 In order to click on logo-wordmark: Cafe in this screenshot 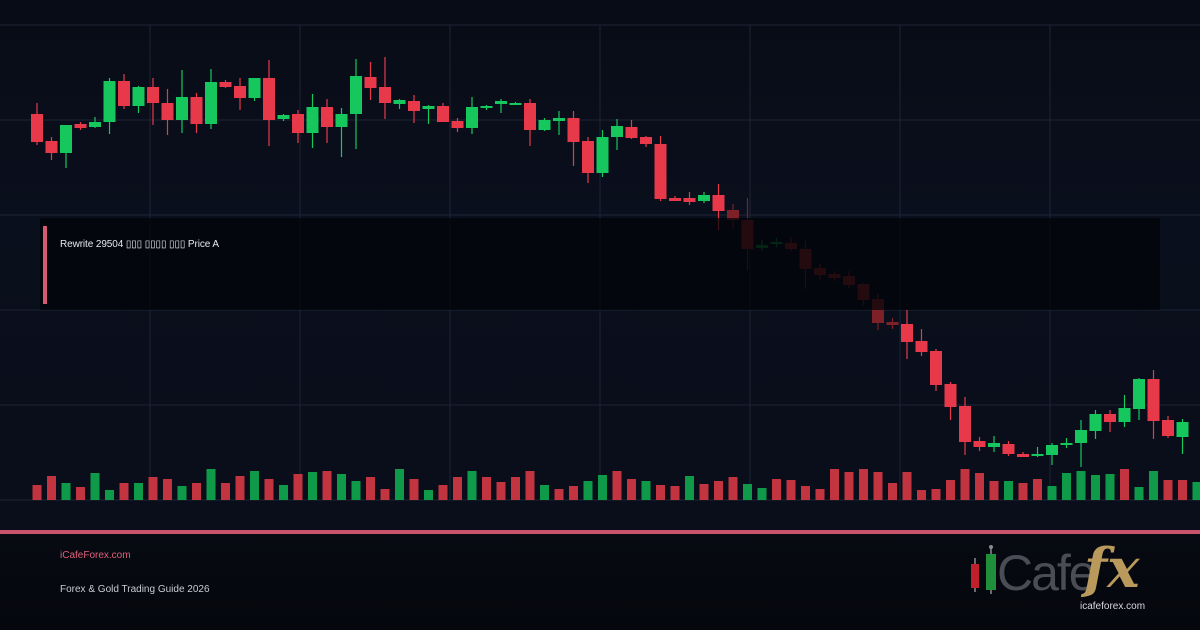, I will do `click(1047, 573)`.